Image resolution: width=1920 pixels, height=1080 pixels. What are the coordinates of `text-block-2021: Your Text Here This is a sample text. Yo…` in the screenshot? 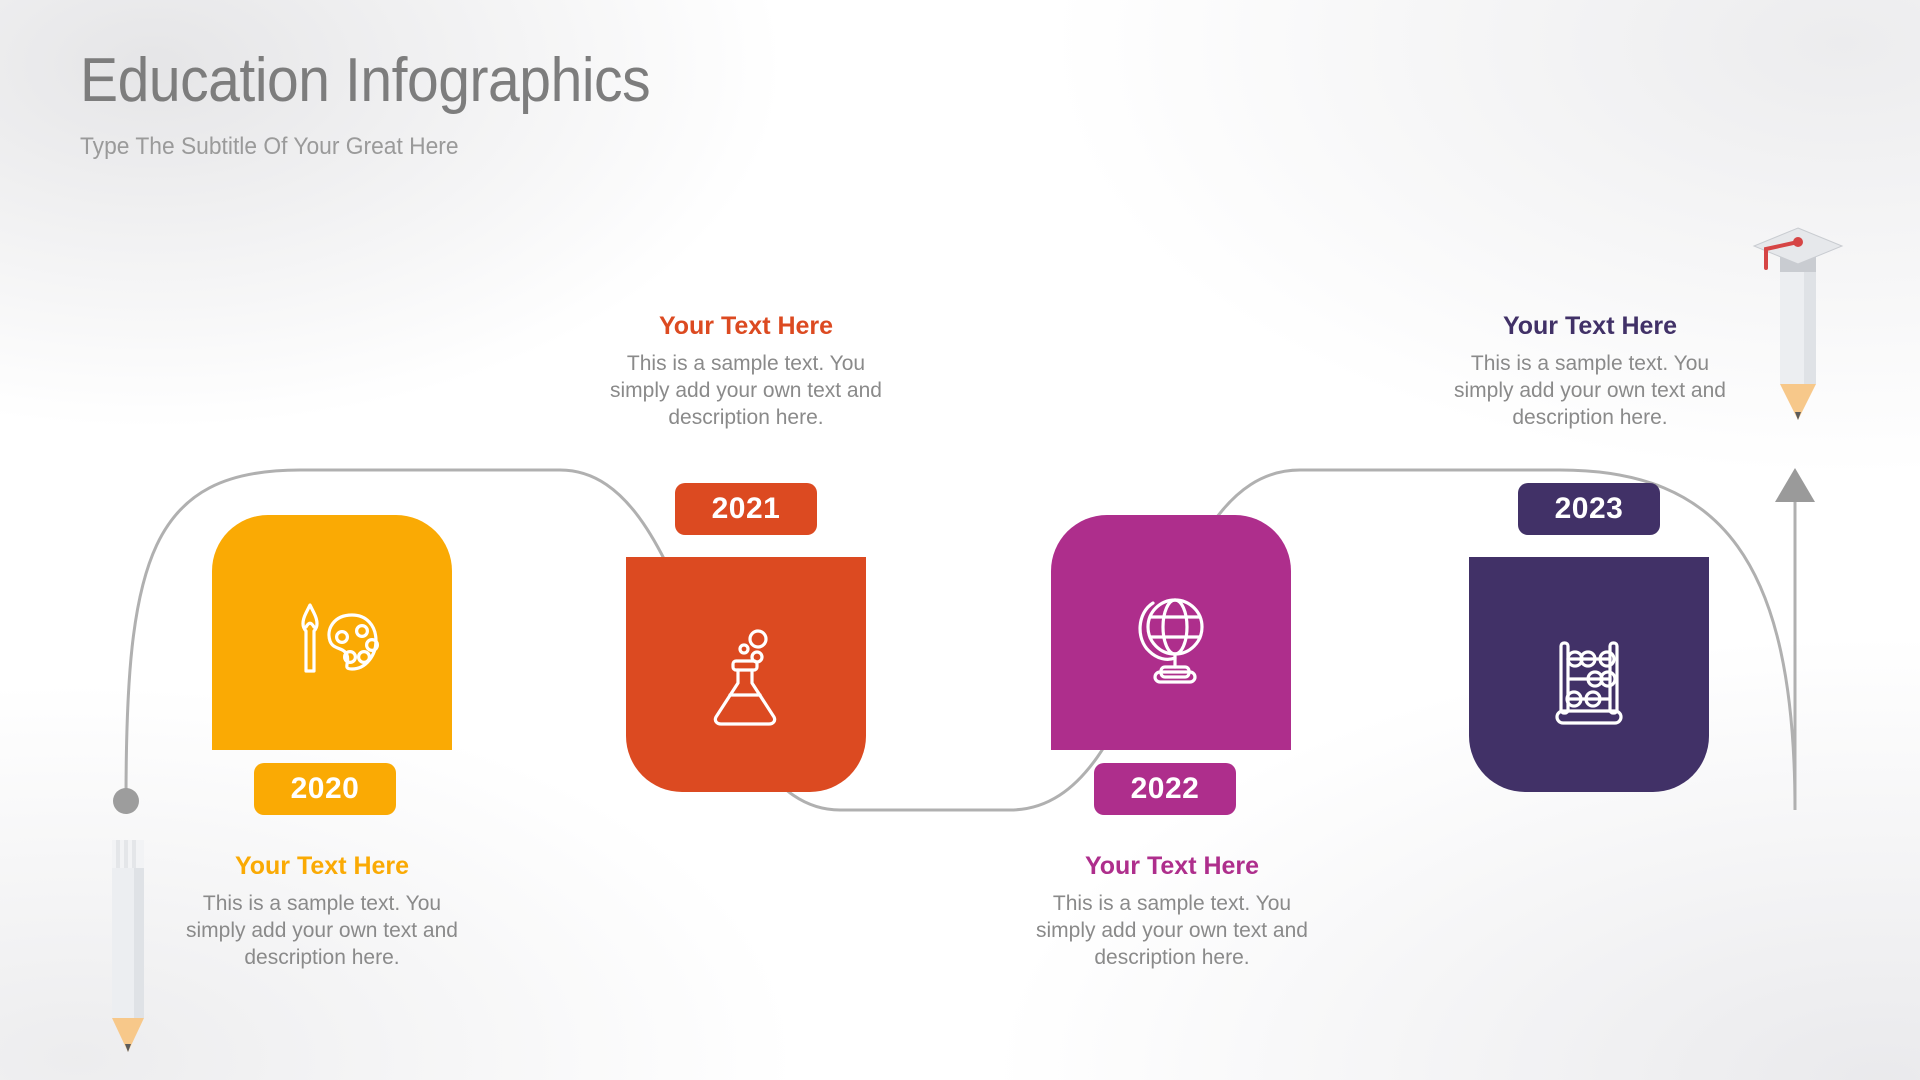 It's located at (746, 372).